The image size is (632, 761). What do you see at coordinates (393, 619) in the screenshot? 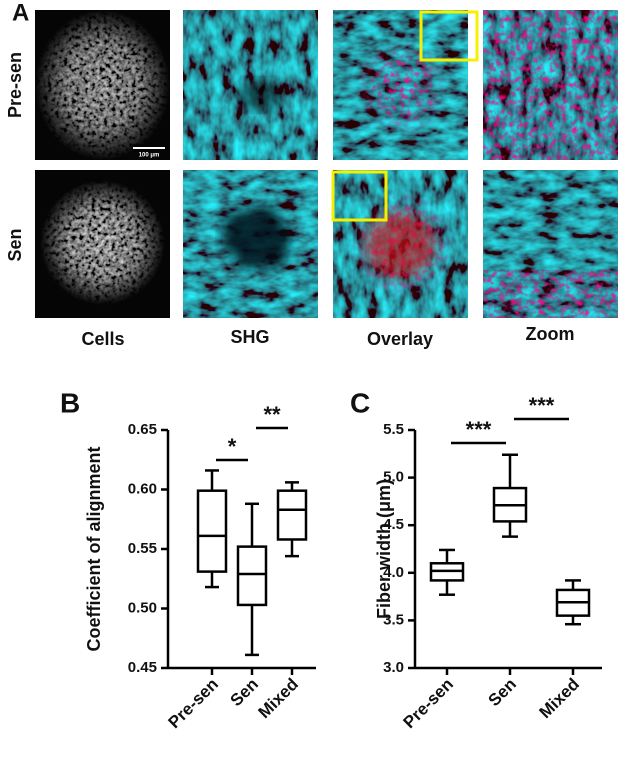
I see `y-tick-label: 3.5` at bounding box center [393, 619].